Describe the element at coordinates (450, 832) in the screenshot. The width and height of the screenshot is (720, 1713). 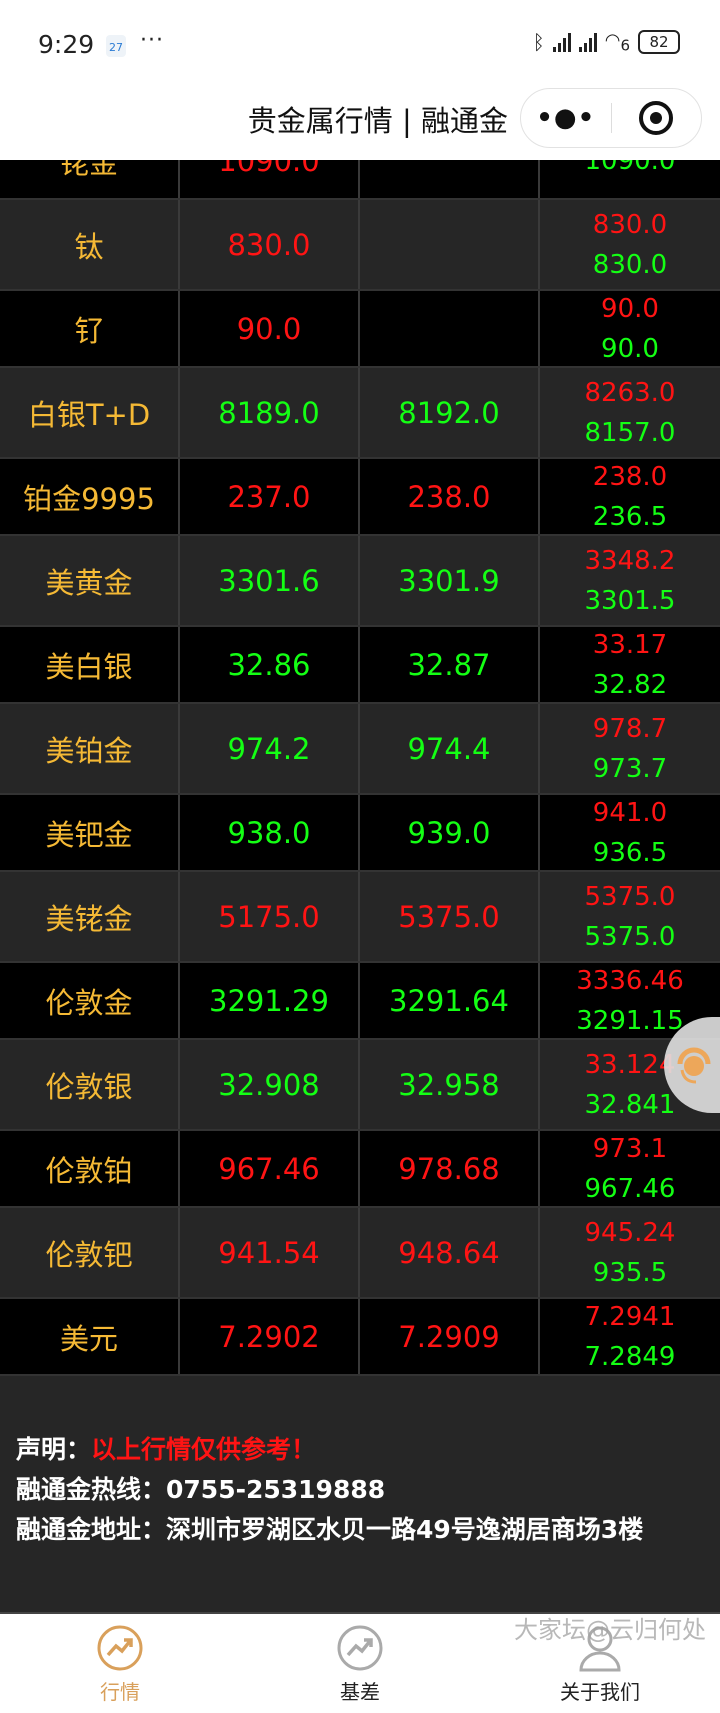
I see `sell-price: 939.0` at that location.